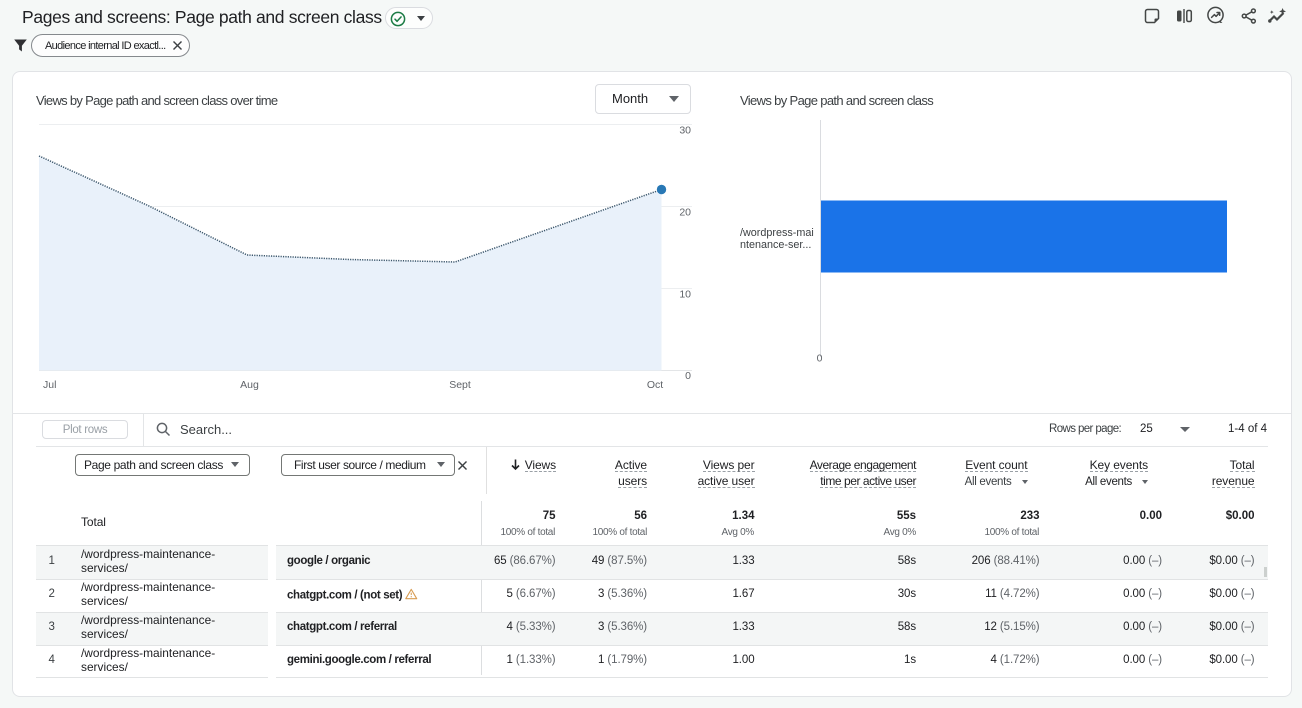 This screenshot has width=1302, height=708. What do you see at coordinates (249, 385) in the screenshot?
I see `svg-text: Aug` at bounding box center [249, 385].